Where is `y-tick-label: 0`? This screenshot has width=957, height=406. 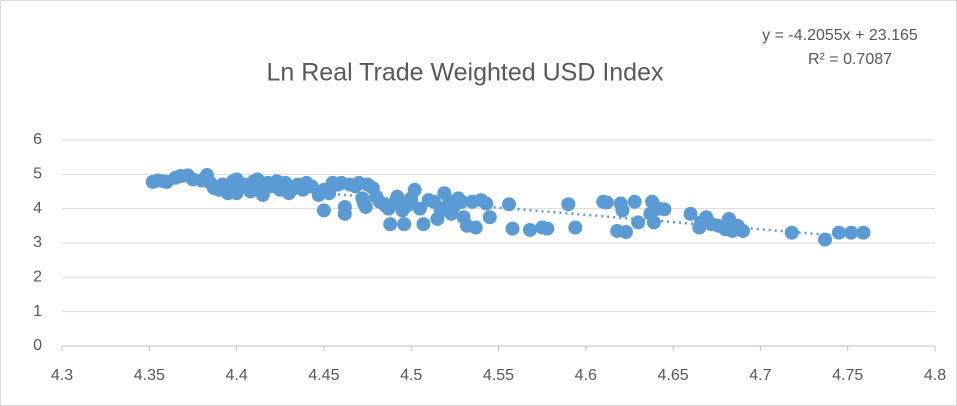
y-tick-label: 0 is located at coordinates (37, 345).